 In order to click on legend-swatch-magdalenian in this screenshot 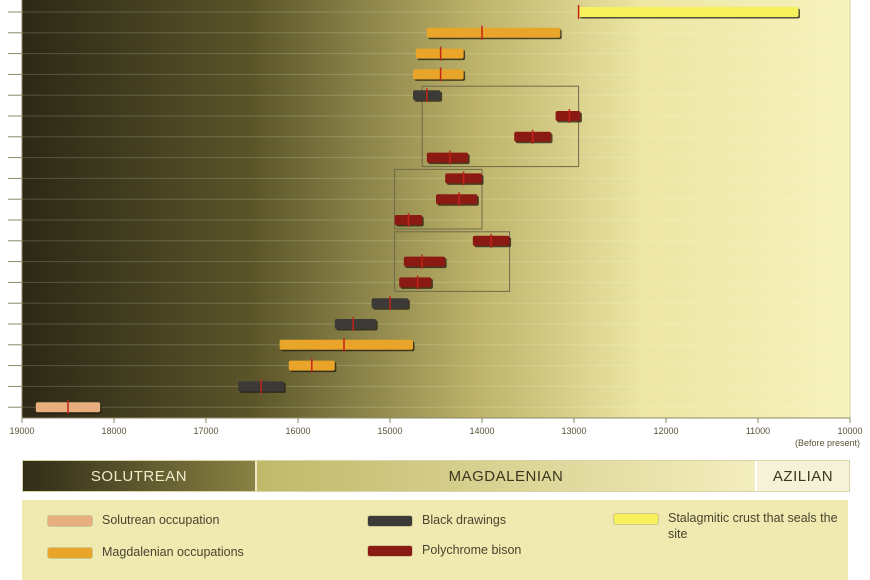, I will do `click(70, 553)`.